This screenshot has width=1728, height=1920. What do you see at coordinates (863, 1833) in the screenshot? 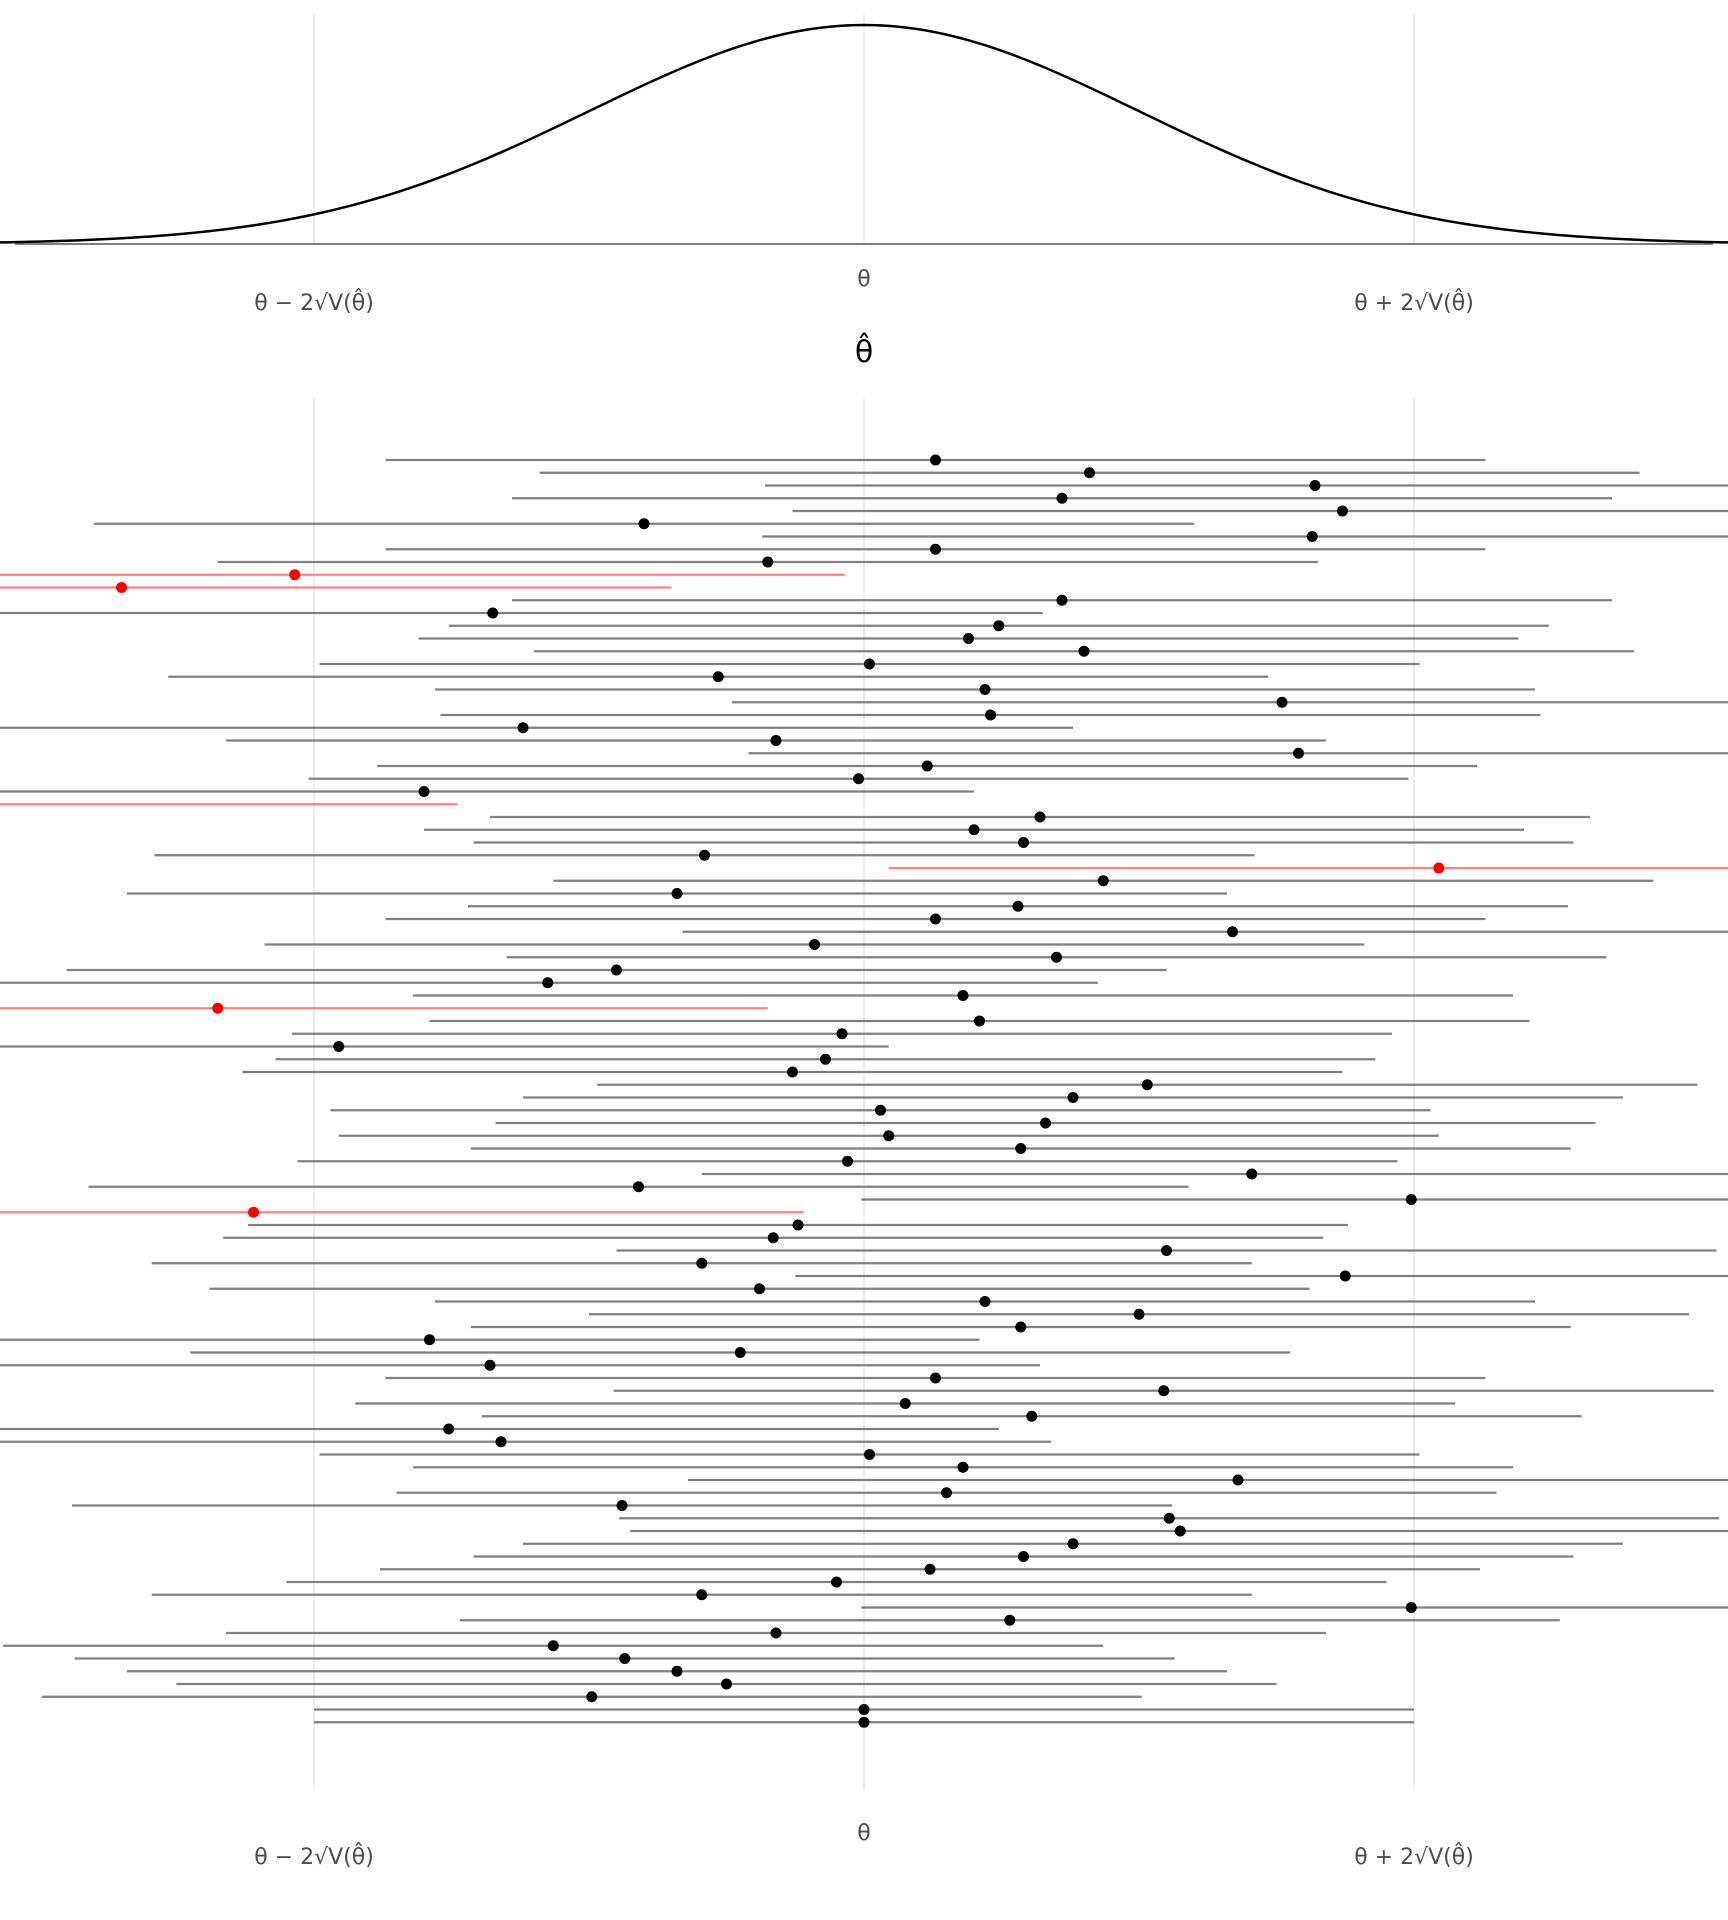
I see `intervals-x-tick-label-1: θ` at bounding box center [863, 1833].